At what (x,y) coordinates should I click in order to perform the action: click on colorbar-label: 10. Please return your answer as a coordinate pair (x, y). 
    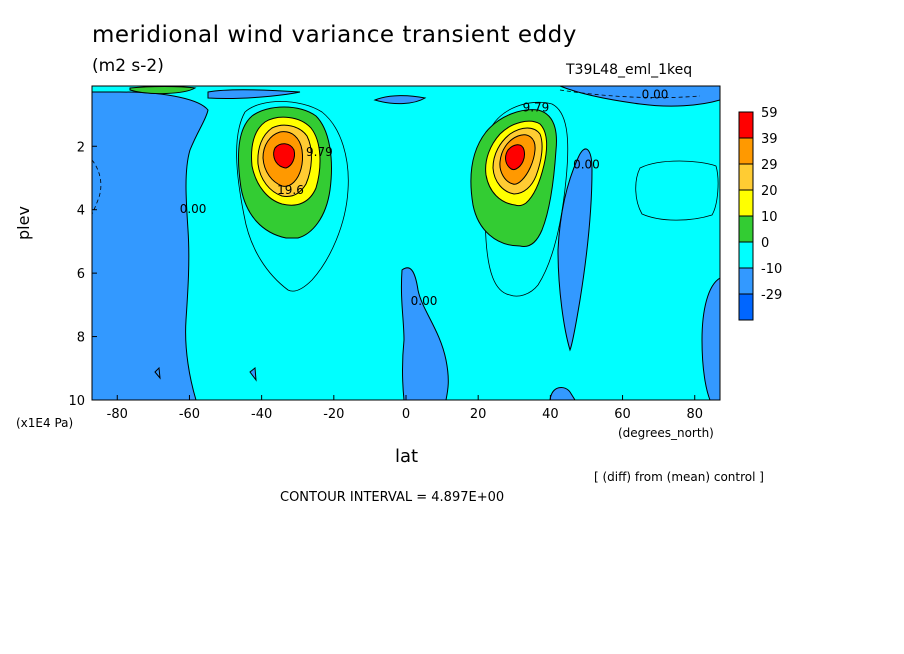
    Looking at the image, I should click on (769, 217).